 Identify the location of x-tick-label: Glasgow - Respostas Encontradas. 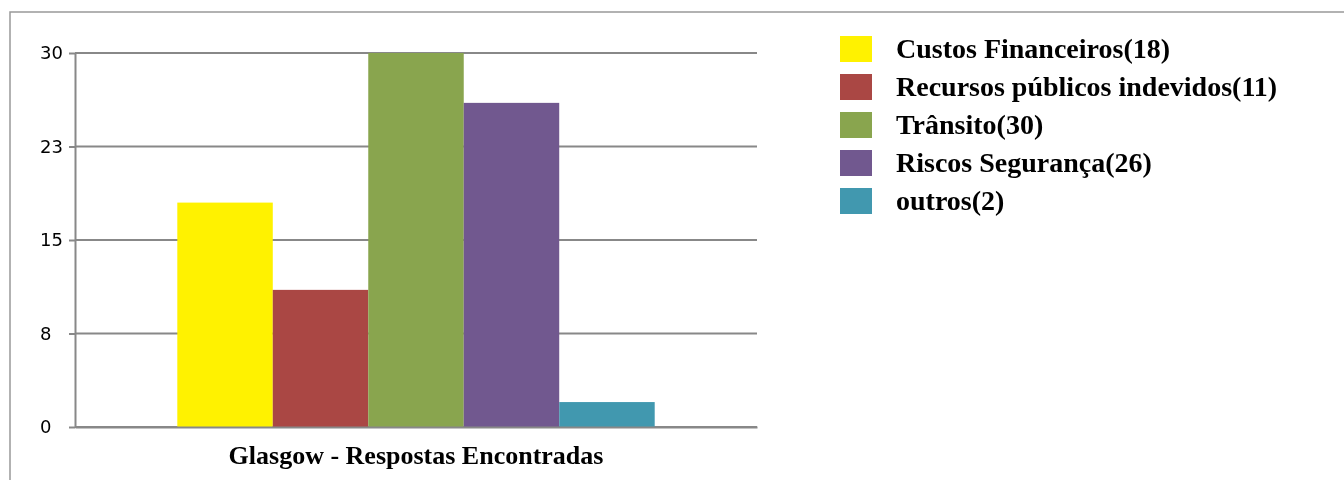
(416, 455).